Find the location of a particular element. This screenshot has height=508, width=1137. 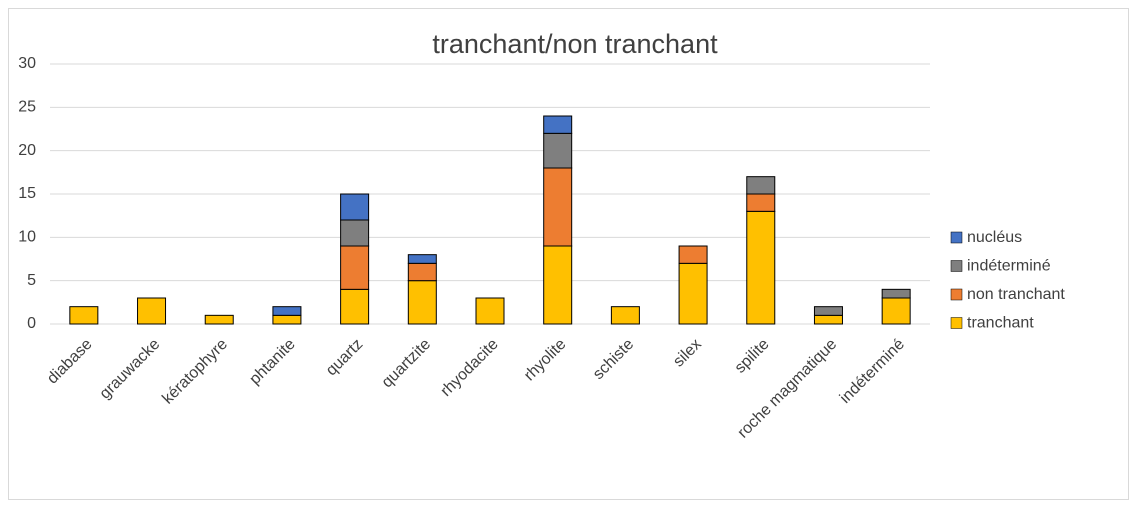

y-tick-label: 25 is located at coordinates (27, 107).